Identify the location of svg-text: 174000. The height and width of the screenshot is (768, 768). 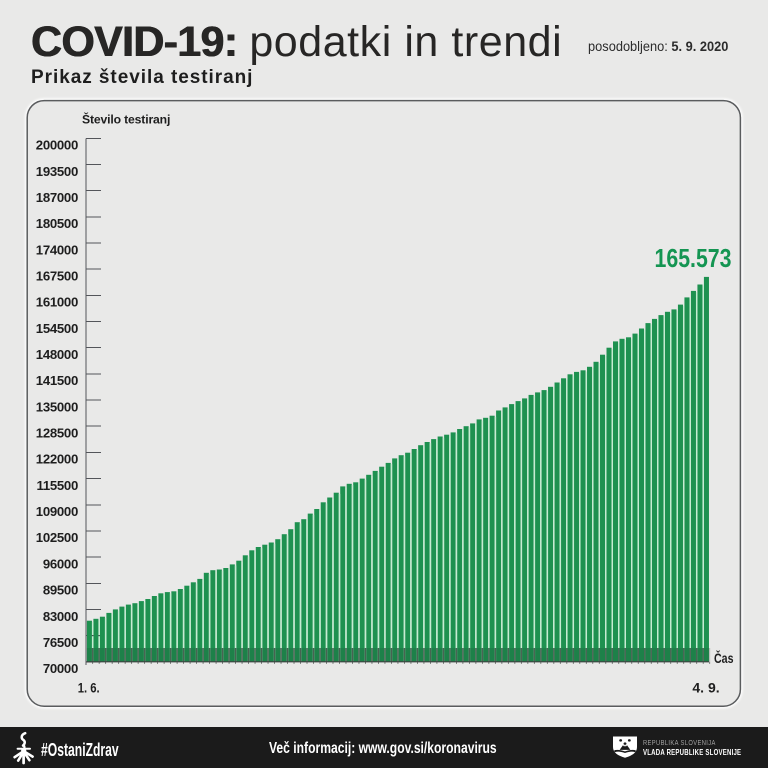
(57, 249).